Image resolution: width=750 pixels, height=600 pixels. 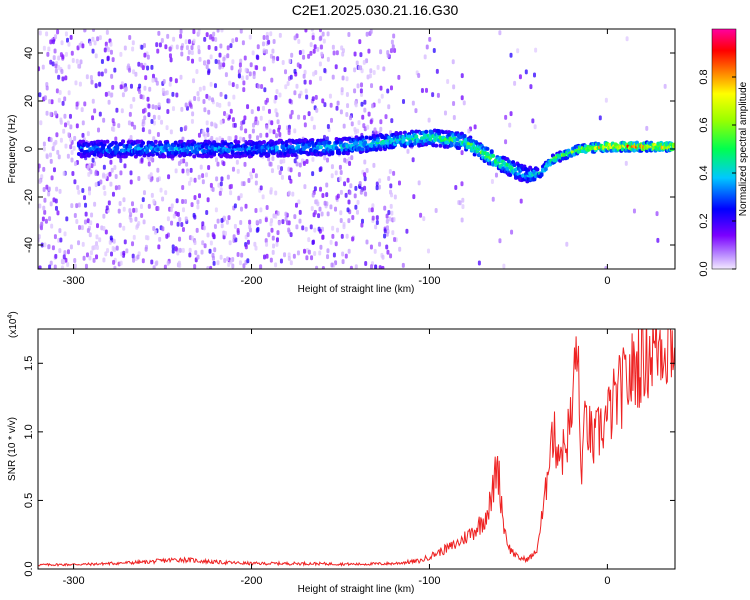 What do you see at coordinates (12, 149) in the screenshot?
I see `spectrogram-y-axis-label: Frequency (Hz)` at bounding box center [12, 149].